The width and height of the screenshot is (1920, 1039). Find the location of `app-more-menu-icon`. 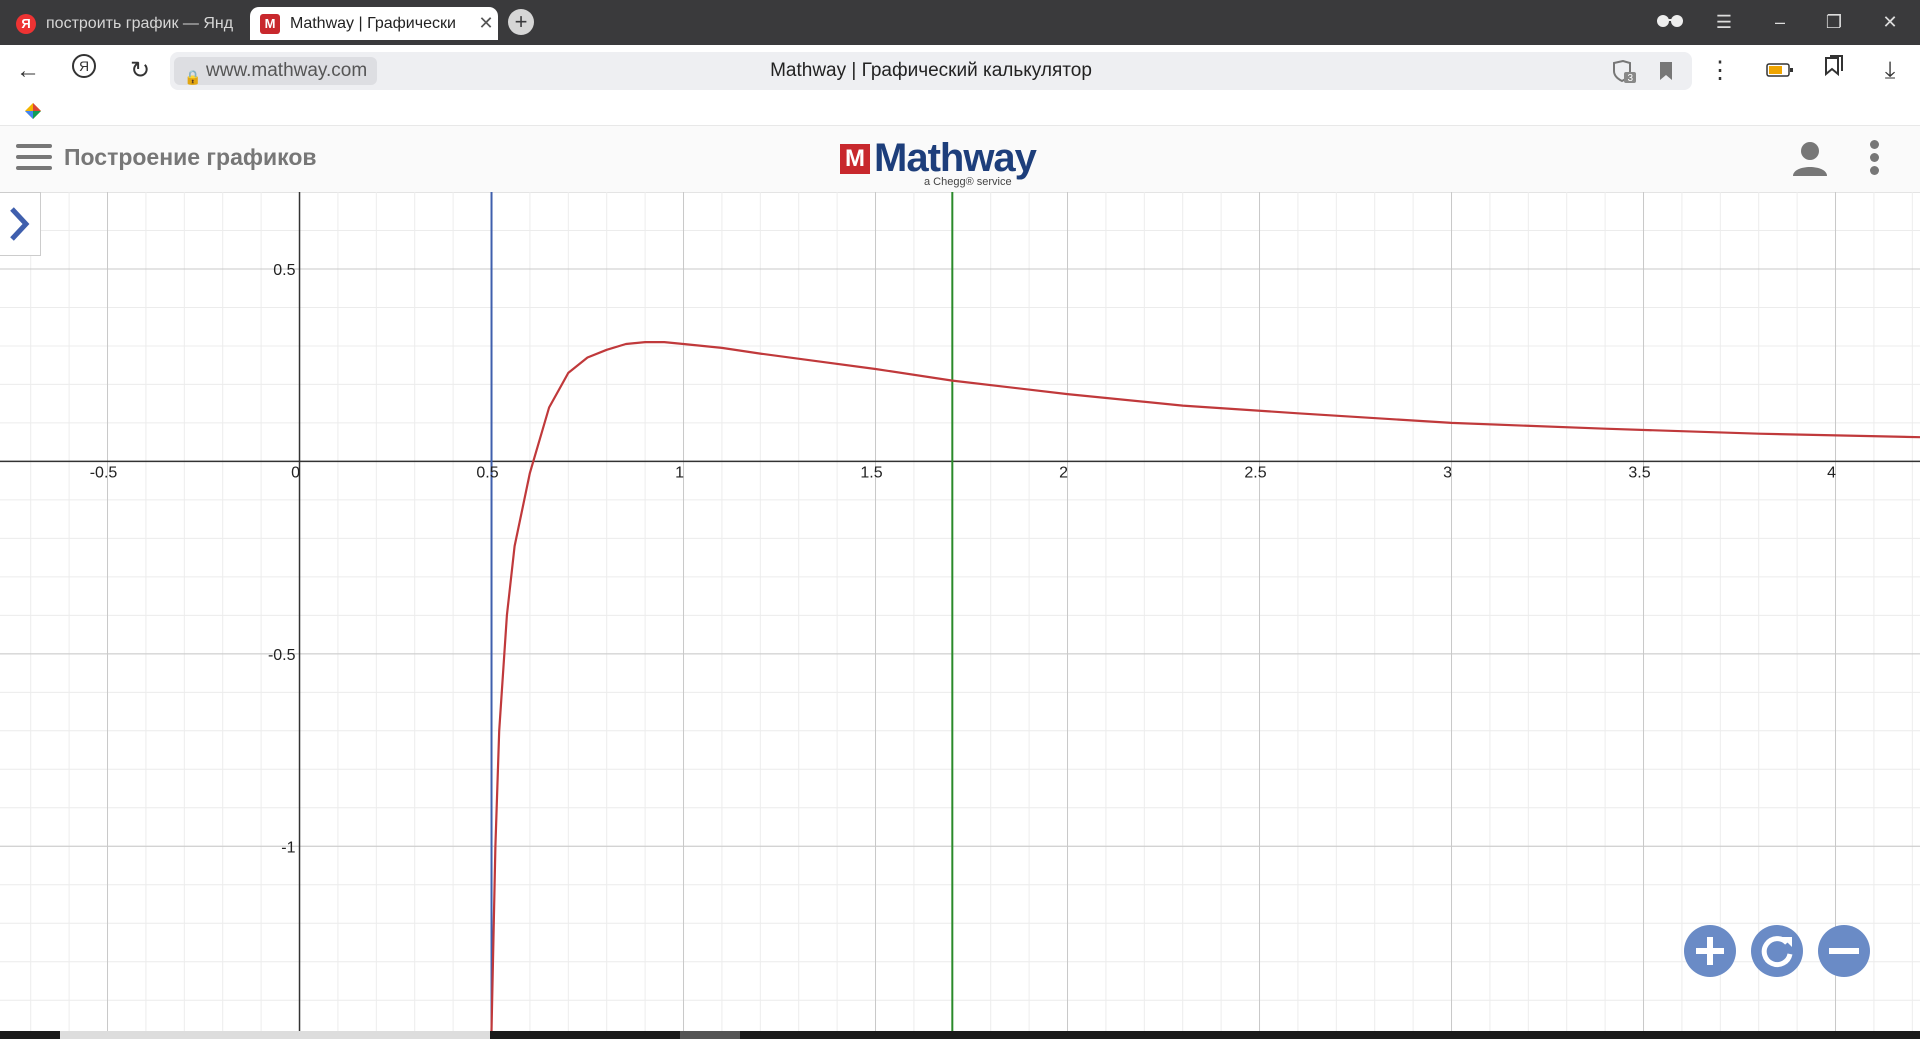

app-more-menu-icon is located at coordinates (1876, 160).